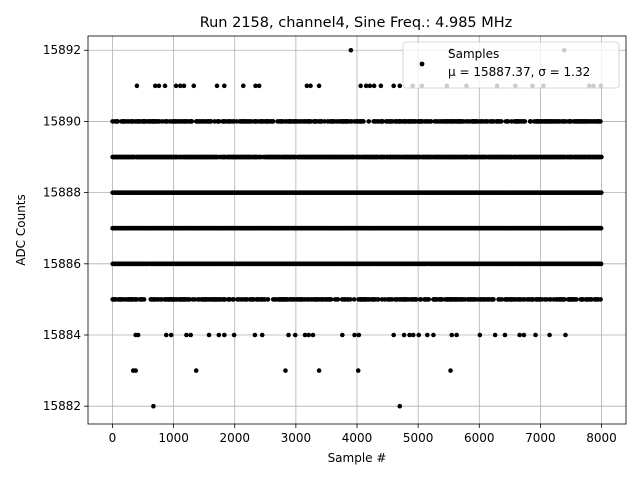 The height and width of the screenshot is (480, 640). I want to click on x-tick-label: 7000, so click(540, 438).